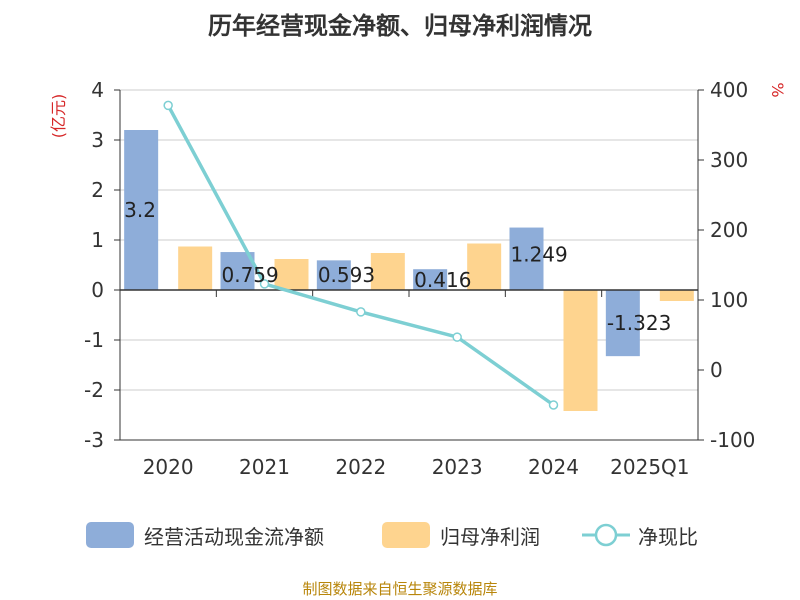  What do you see at coordinates (539, 255) in the screenshot?
I see `data-label-cashflow: 1.249` at bounding box center [539, 255].